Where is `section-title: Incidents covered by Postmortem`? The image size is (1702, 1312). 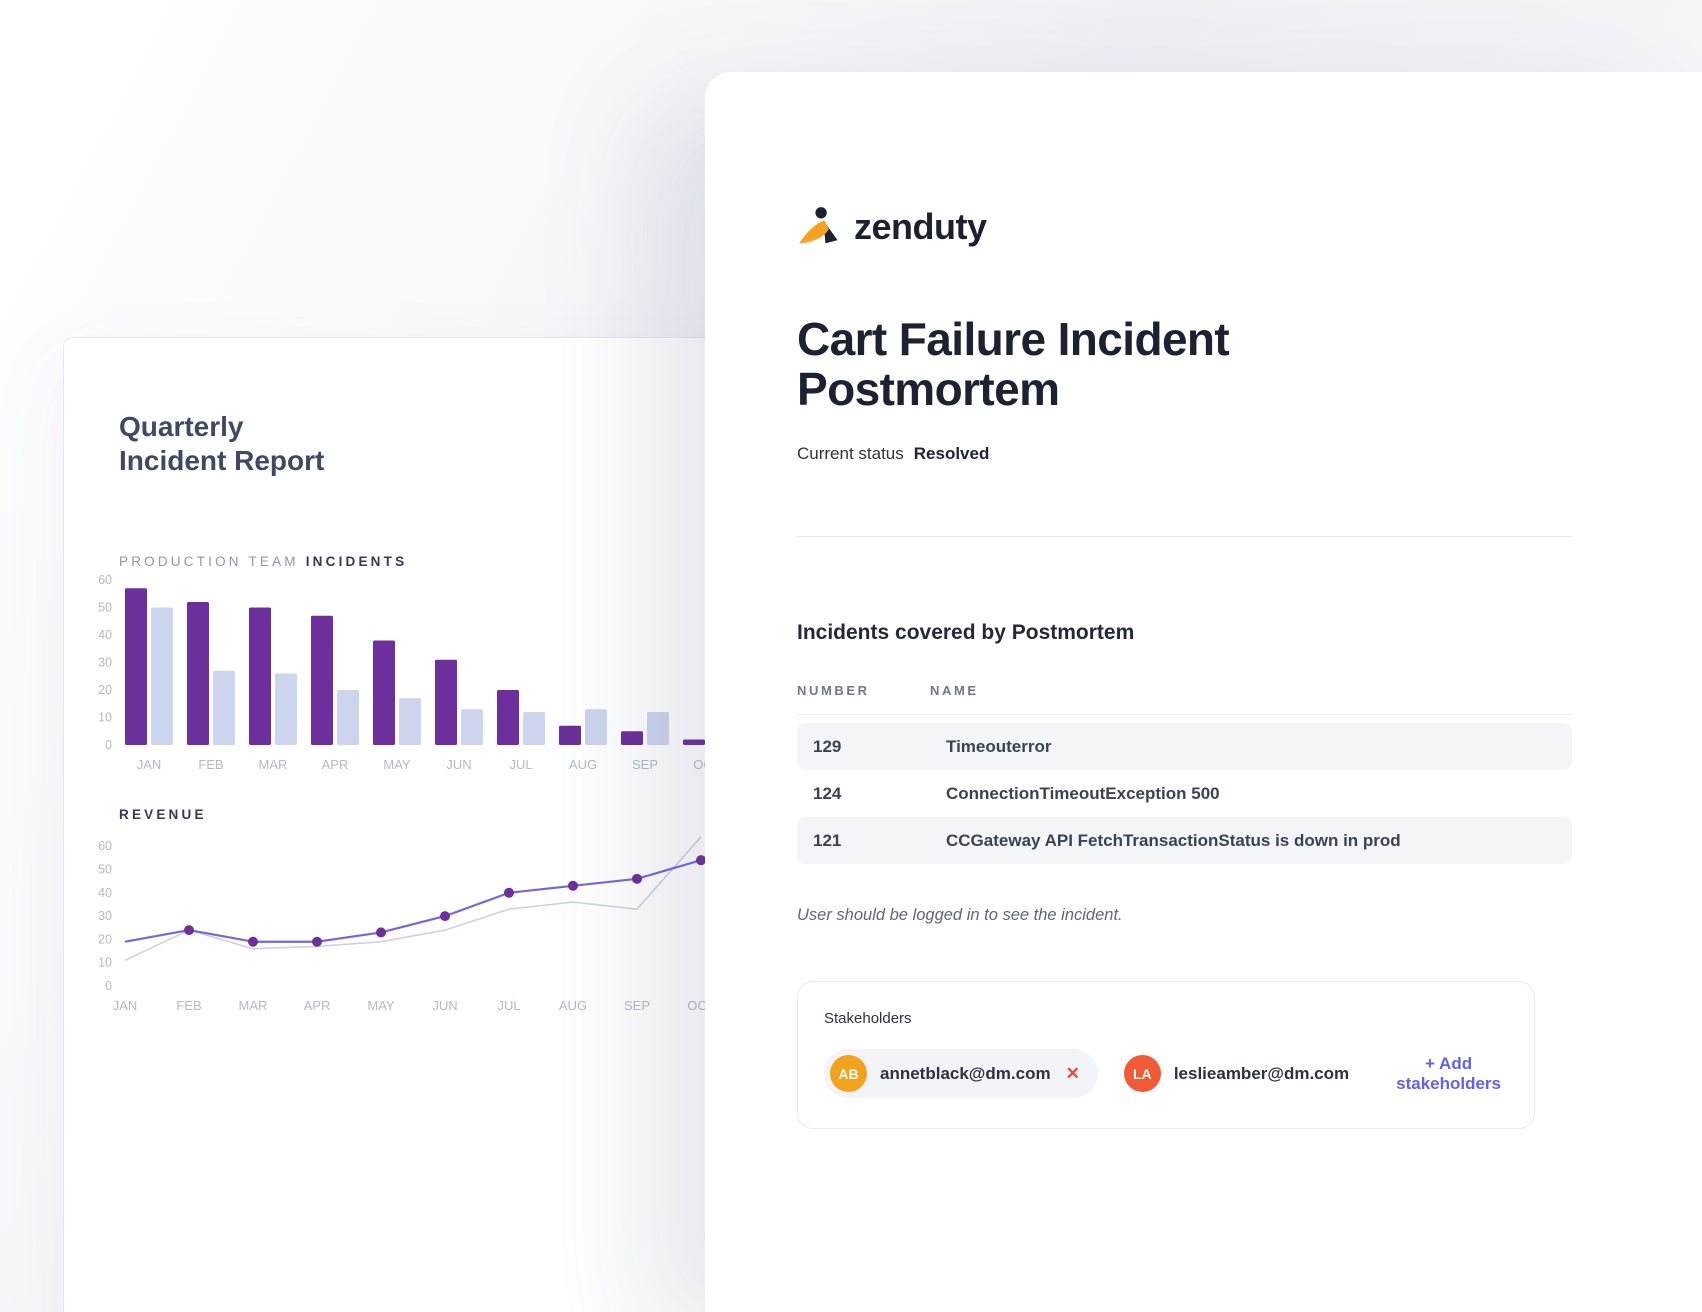 section-title: Incidents covered by Postmortem is located at coordinates (966, 632).